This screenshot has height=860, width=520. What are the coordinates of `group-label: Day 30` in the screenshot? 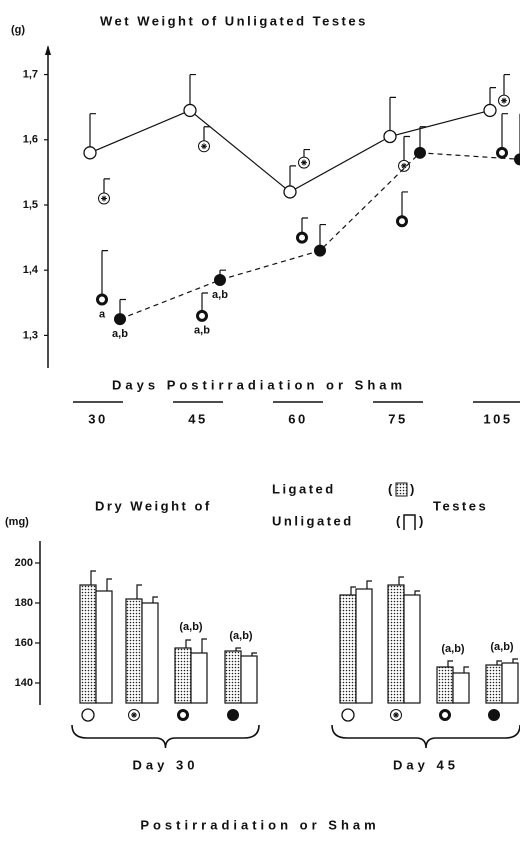 It's located at (166, 764).